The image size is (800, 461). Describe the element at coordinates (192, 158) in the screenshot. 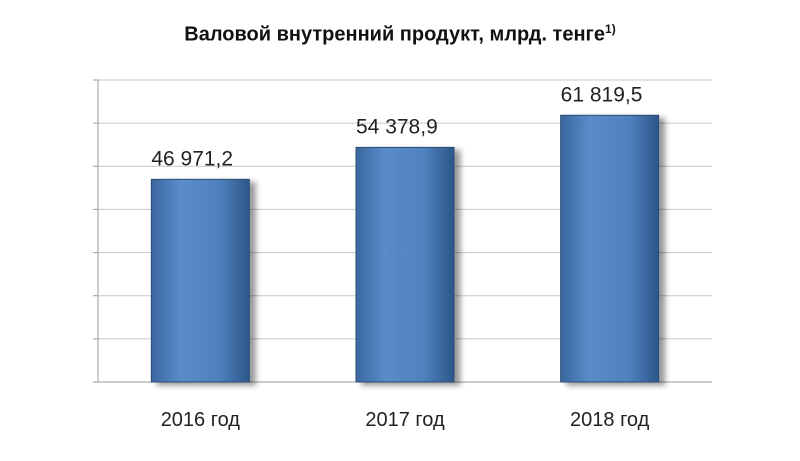

I see `data-label-1: 46 971,2` at that location.